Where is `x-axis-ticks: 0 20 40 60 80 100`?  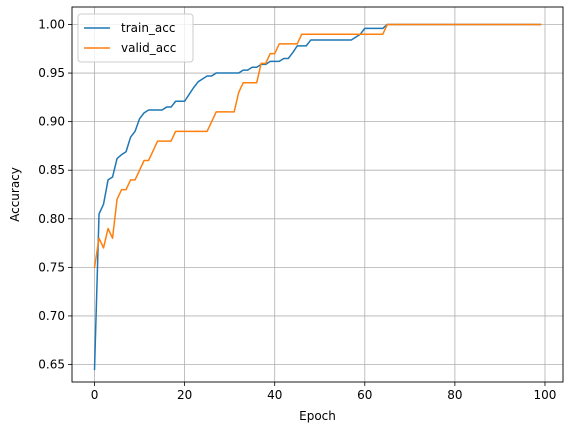 x-axis-ticks: 0 20 40 60 80 100 is located at coordinates (324, 392).